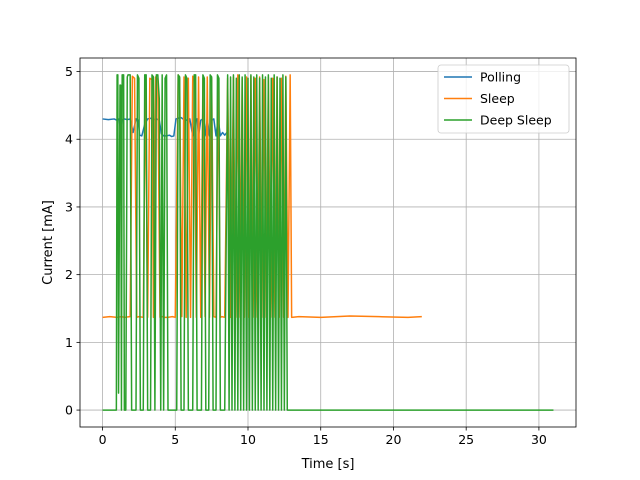 Image resolution: width=640 pixels, height=480 pixels. Describe the element at coordinates (69, 342) in the screenshot. I see `y-tick-label: 1` at that location.